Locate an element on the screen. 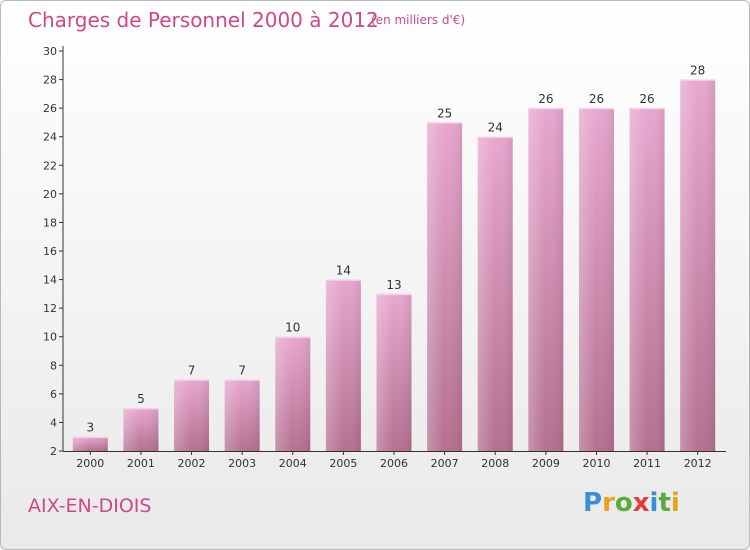 The image size is (750, 550). logo-letter: r is located at coordinates (608, 503).